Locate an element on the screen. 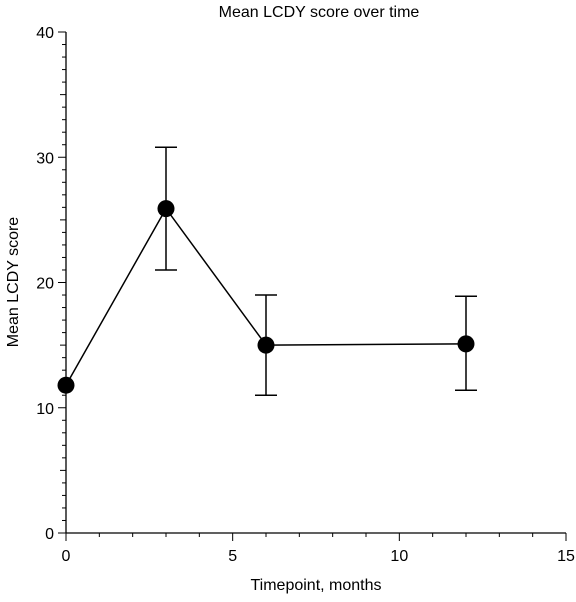  chart-title: Mean LCDY score over time is located at coordinates (319, 12).